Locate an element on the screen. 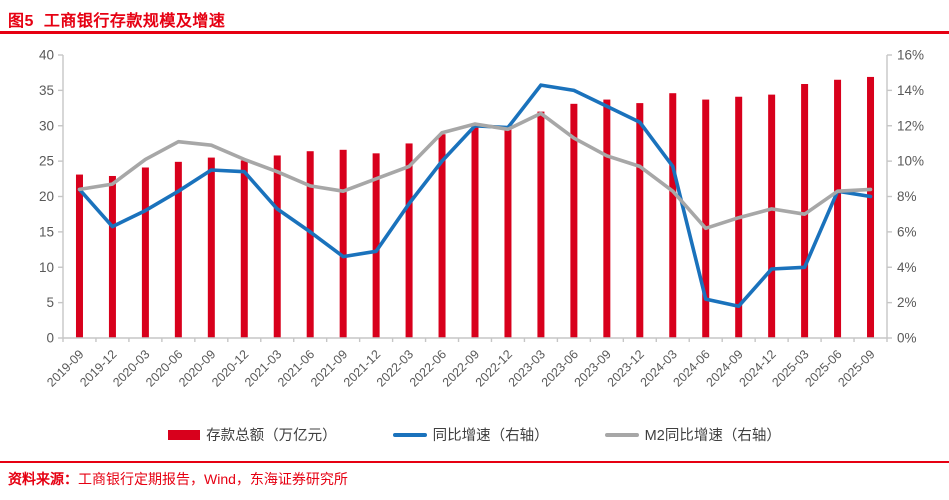  svg-text: 6% is located at coordinates (907, 231).